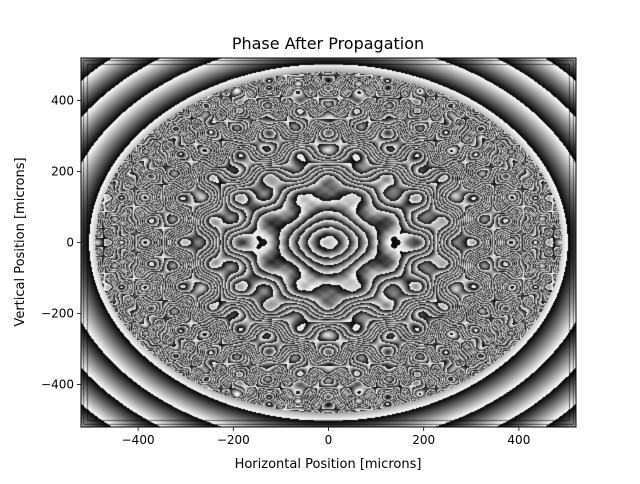  Describe the element at coordinates (423, 440) in the screenshot. I see `x-tick-label: 200` at that location.